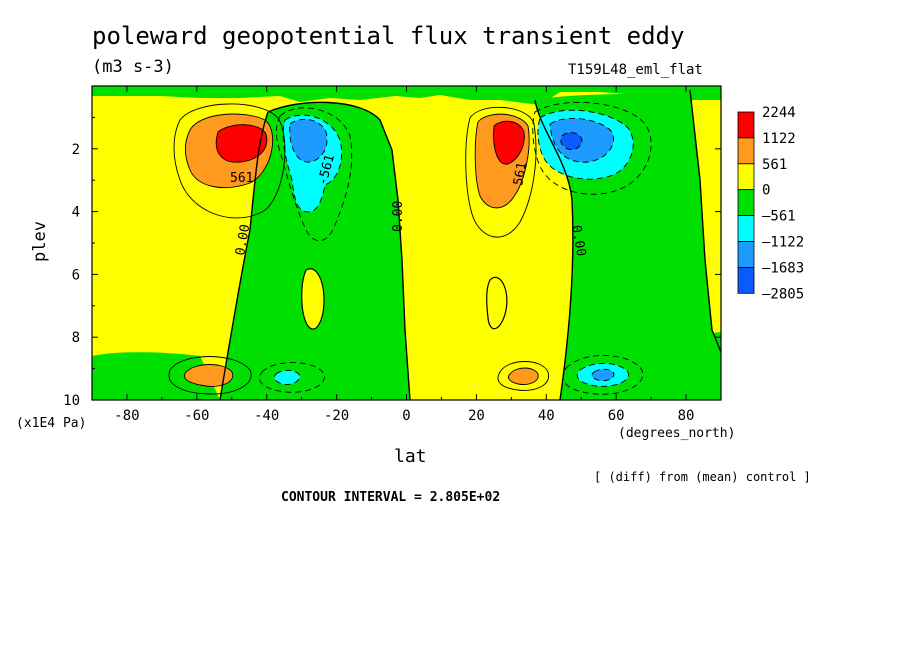 The image size is (904, 654). Describe the element at coordinates (76, 213) in the screenshot. I see `y-tick-label: 4` at that location.